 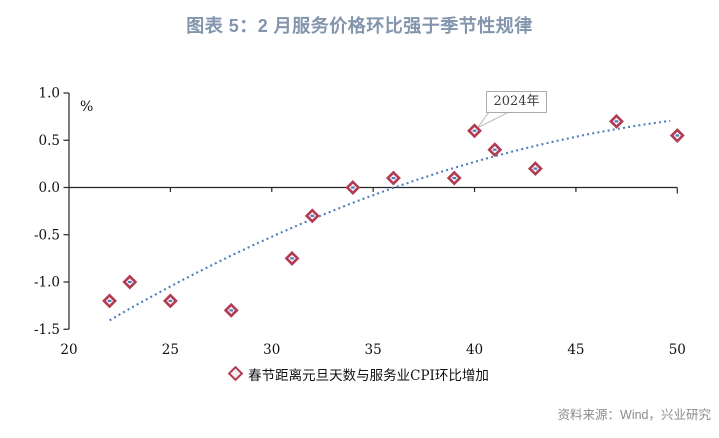 What do you see at coordinates (170, 350) in the screenshot?
I see `svg-text: 25` at bounding box center [170, 350].